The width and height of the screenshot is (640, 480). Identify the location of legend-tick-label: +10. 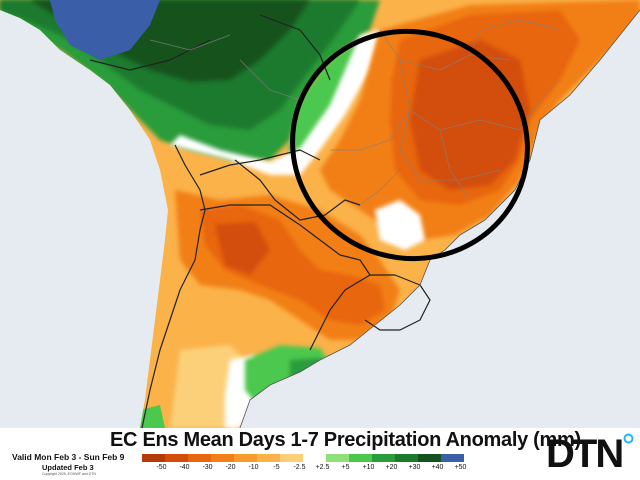
(368, 467).